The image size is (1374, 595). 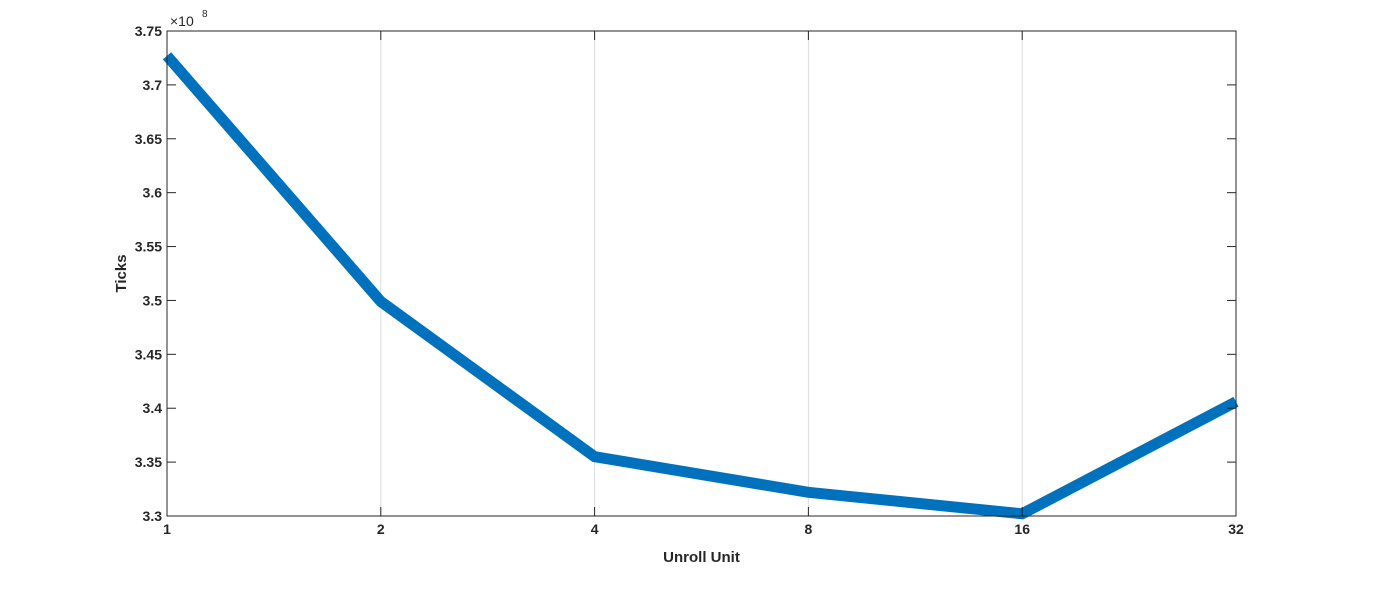 What do you see at coordinates (153, 193) in the screenshot?
I see `y-tick-label: 3.6` at bounding box center [153, 193].